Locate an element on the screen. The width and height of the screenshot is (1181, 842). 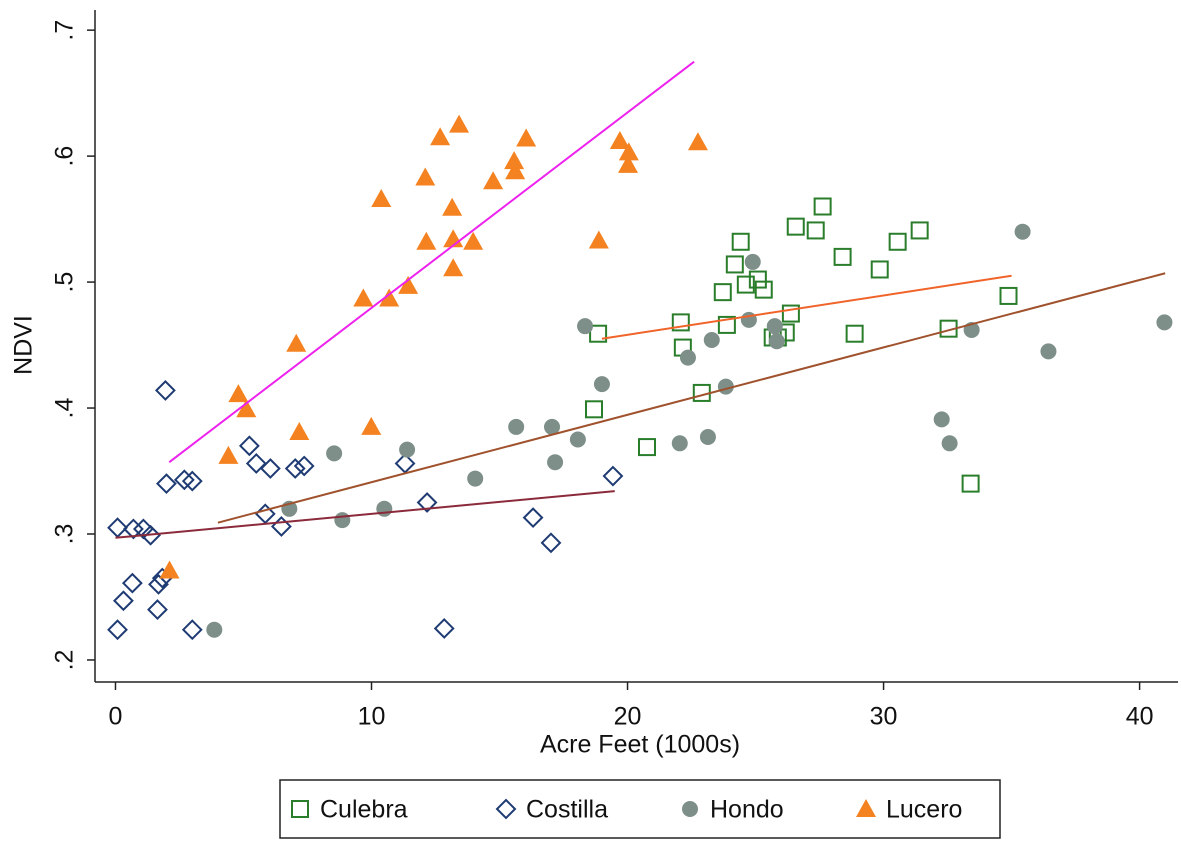
fit-line is located at coordinates (365, 514).